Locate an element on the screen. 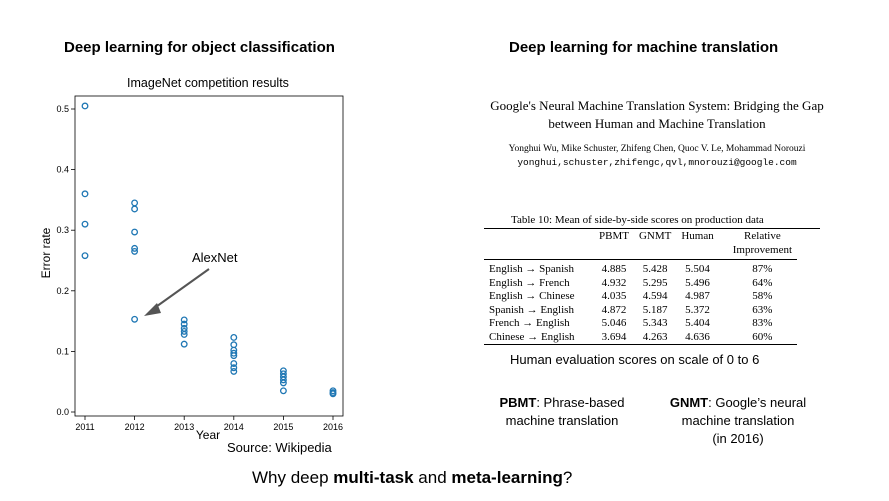 The height and width of the screenshot is (501, 889). alexnet-arrow-shaft is located at coordinates (181, 289).